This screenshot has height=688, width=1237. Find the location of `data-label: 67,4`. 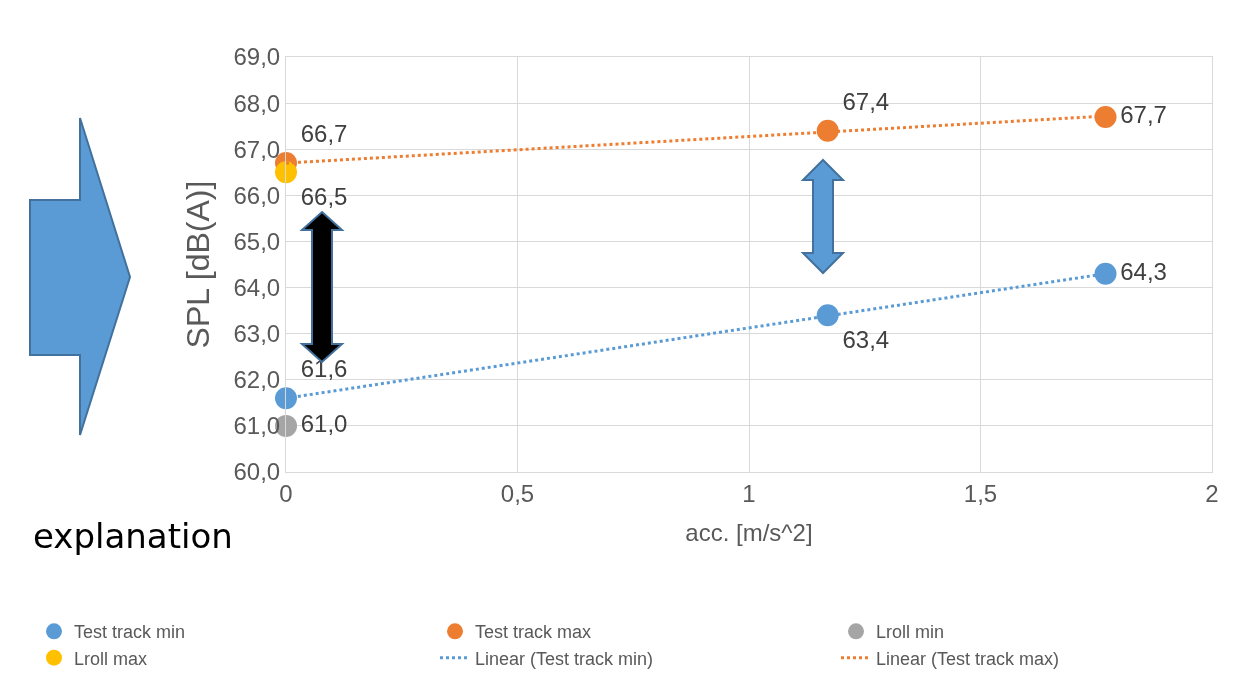

data-label: 67,4 is located at coordinates (866, 102).